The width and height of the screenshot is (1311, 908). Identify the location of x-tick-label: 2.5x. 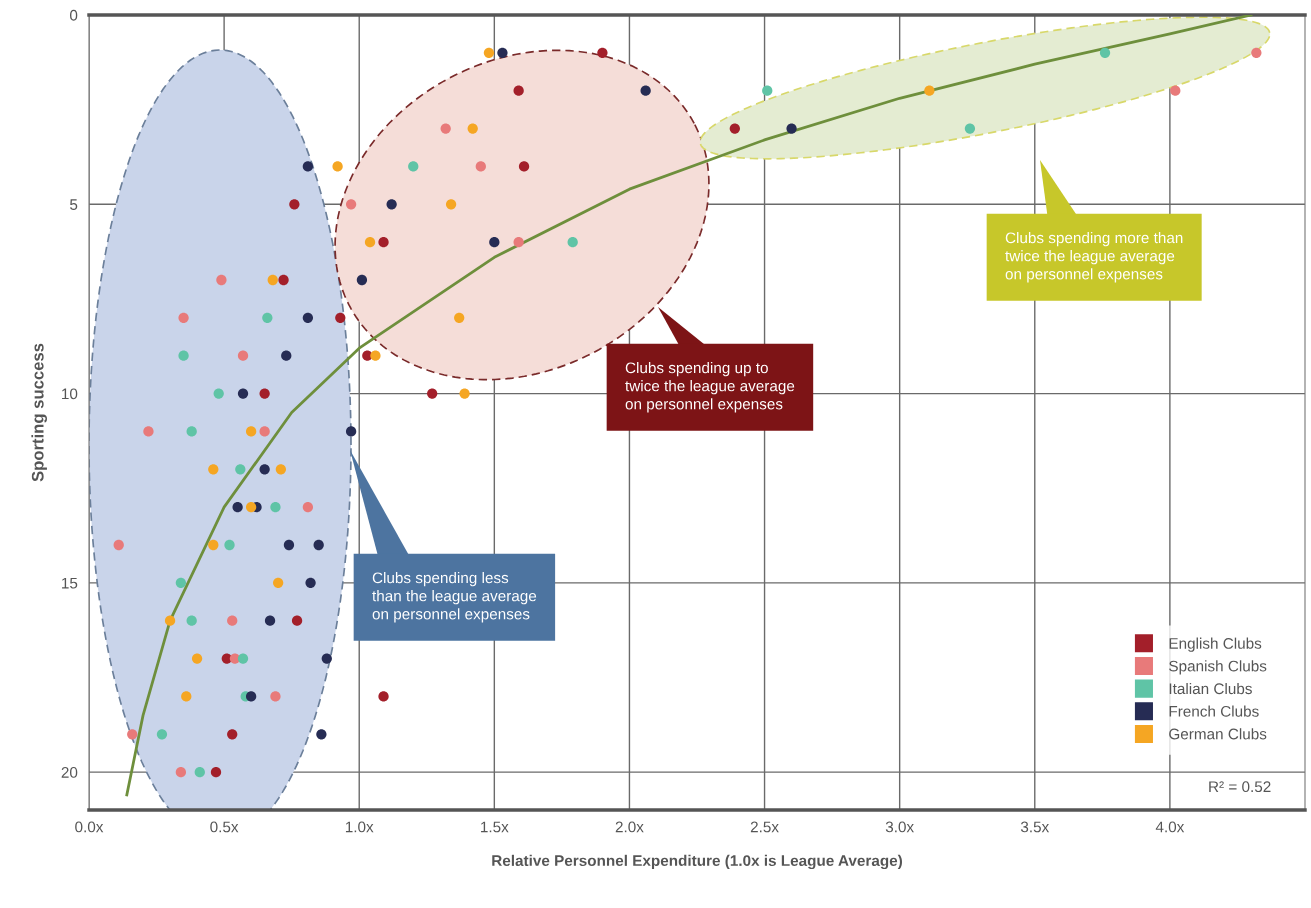
(764, 827).